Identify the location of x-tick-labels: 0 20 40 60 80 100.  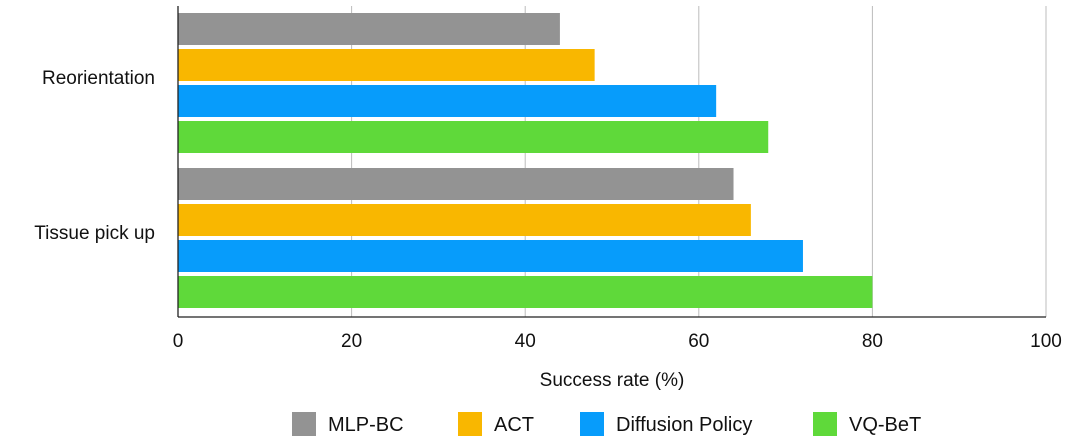
(617, 341).